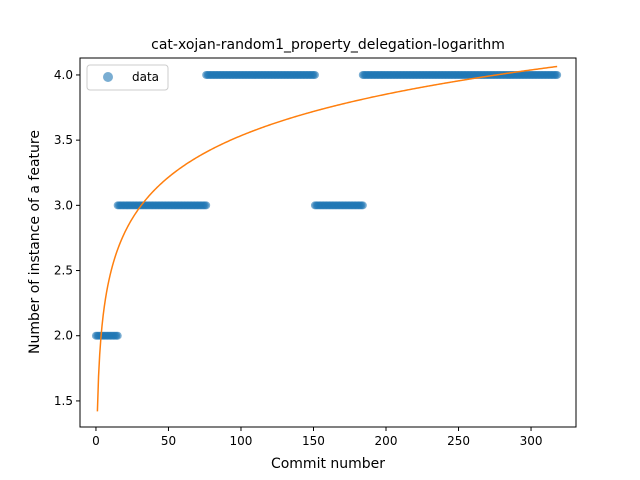 This screenshot has height=480, width=640. I want to click on legend: data, so click(127, 77).